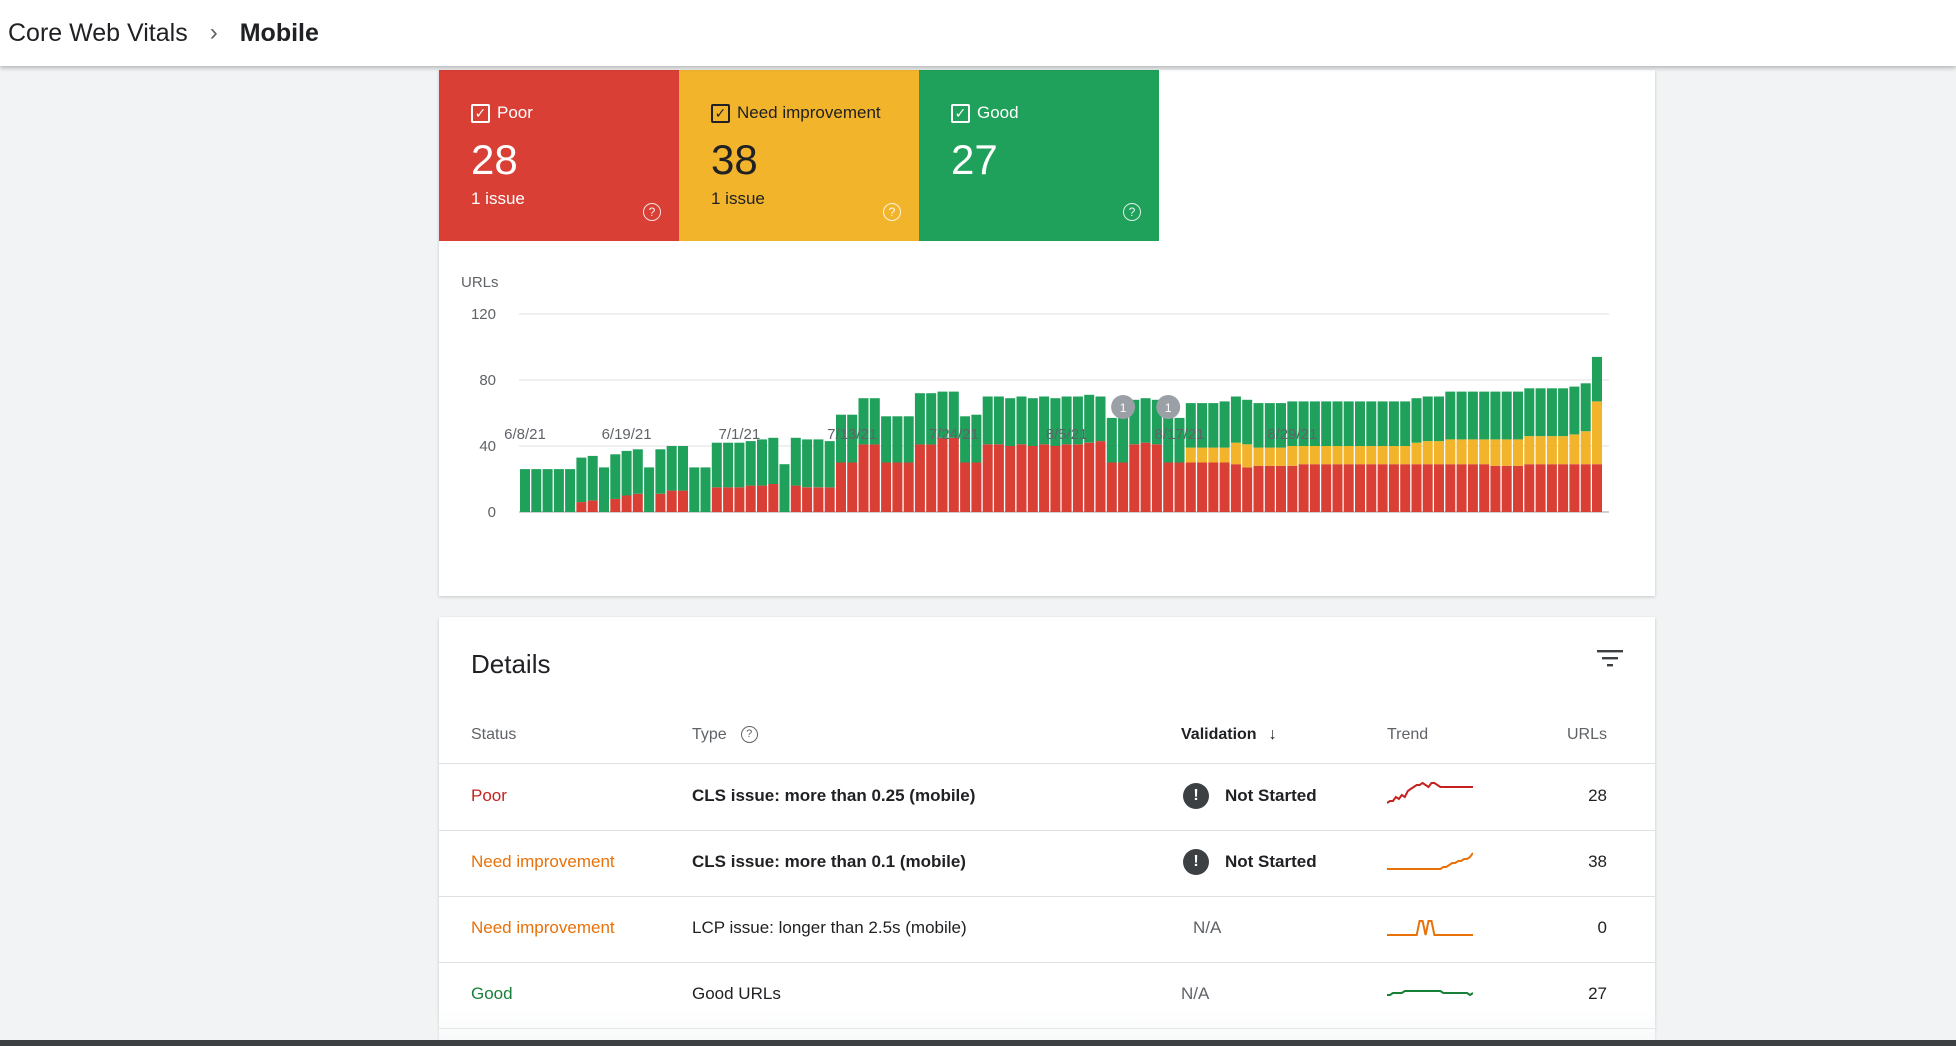 The height and width of the screenshot is (1046, 1956). Describe the element at coordinates (1408, 734) in the screenshot. I see `column-header-trend: Trend` at that location.